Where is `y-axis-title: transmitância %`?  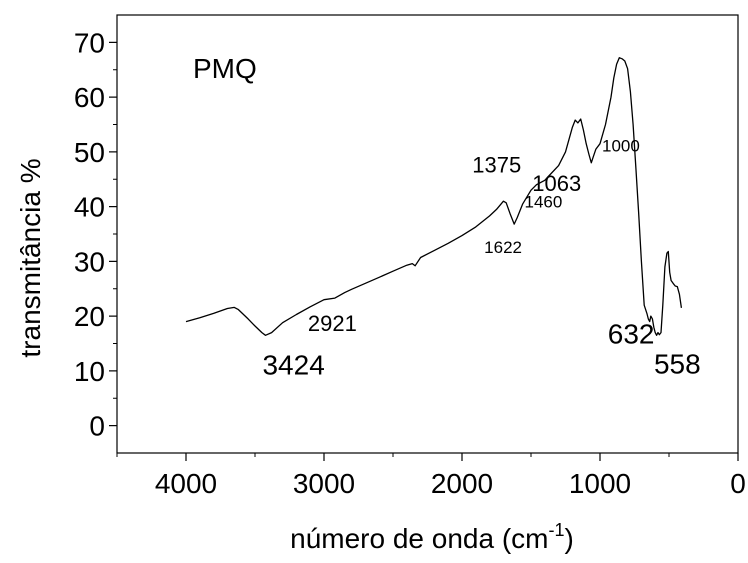 y-axis-title: transmitância % is located at coordinates (30, 257).